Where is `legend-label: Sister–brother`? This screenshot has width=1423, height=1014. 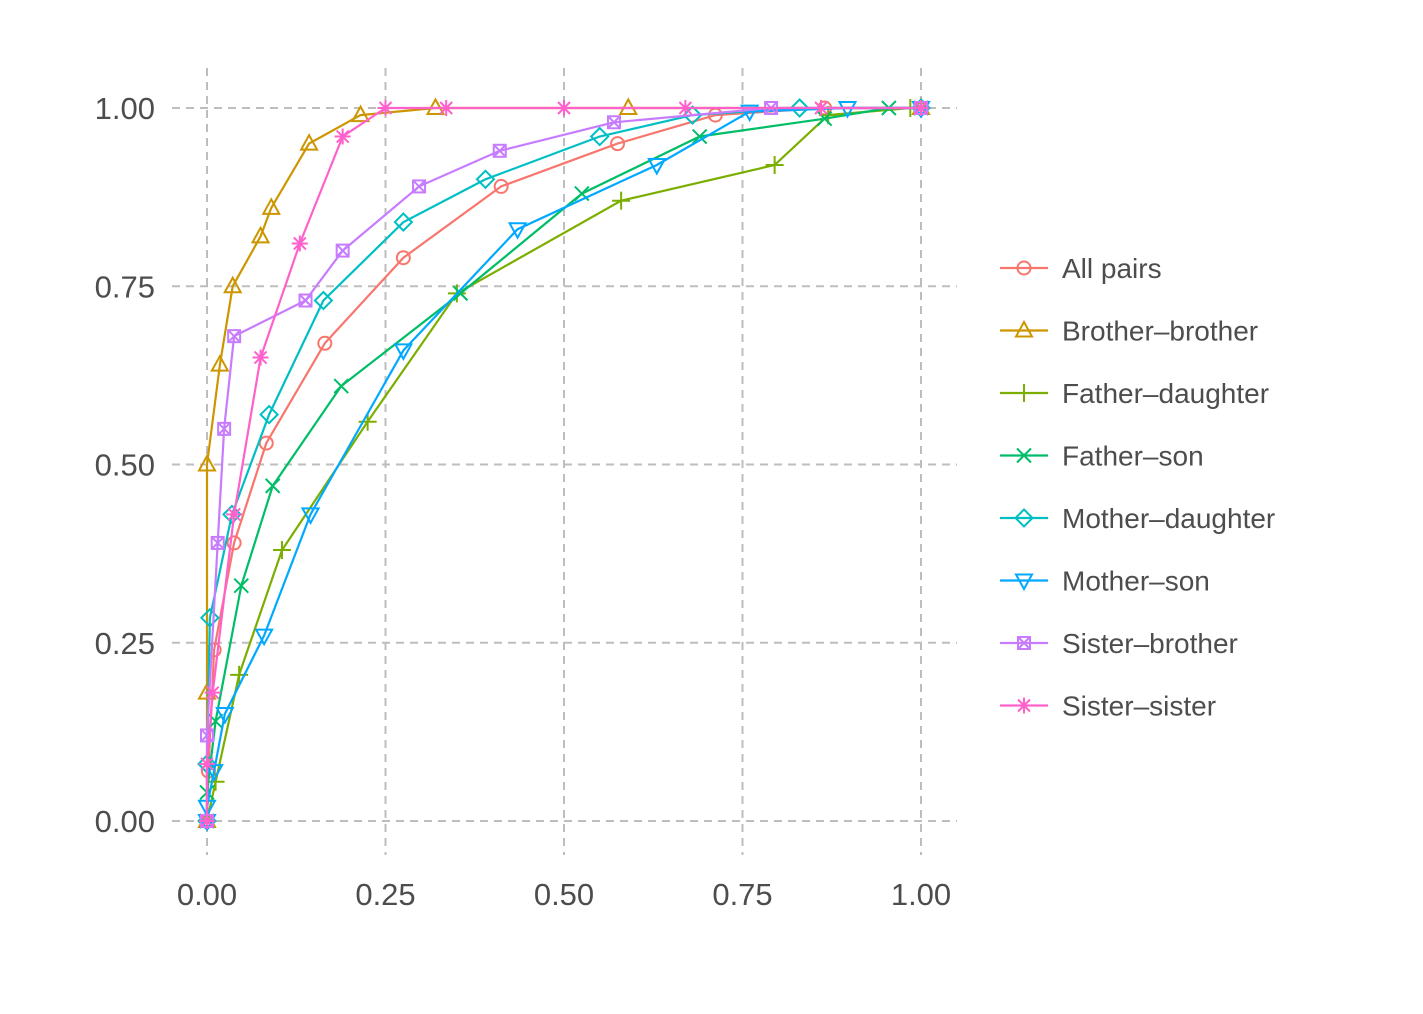 legend-label: Sister–brother is located at coordinates (1150, 643).